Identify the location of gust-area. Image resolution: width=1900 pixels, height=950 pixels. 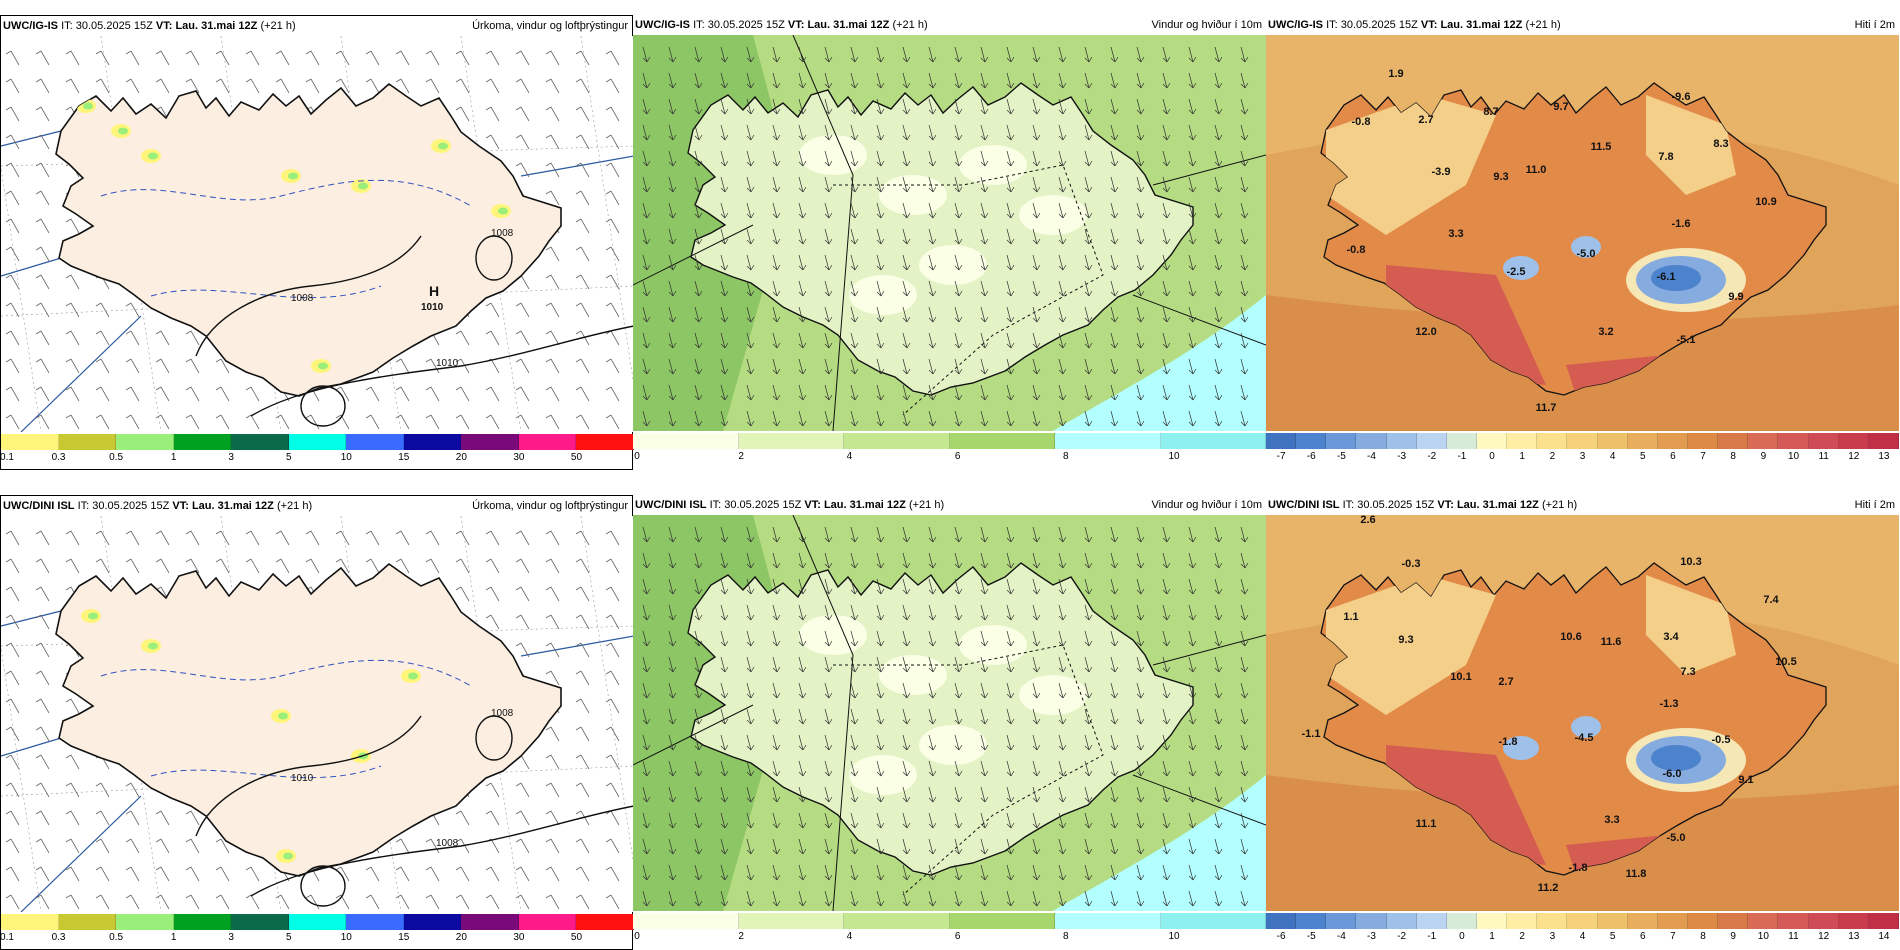
(1159, 363).